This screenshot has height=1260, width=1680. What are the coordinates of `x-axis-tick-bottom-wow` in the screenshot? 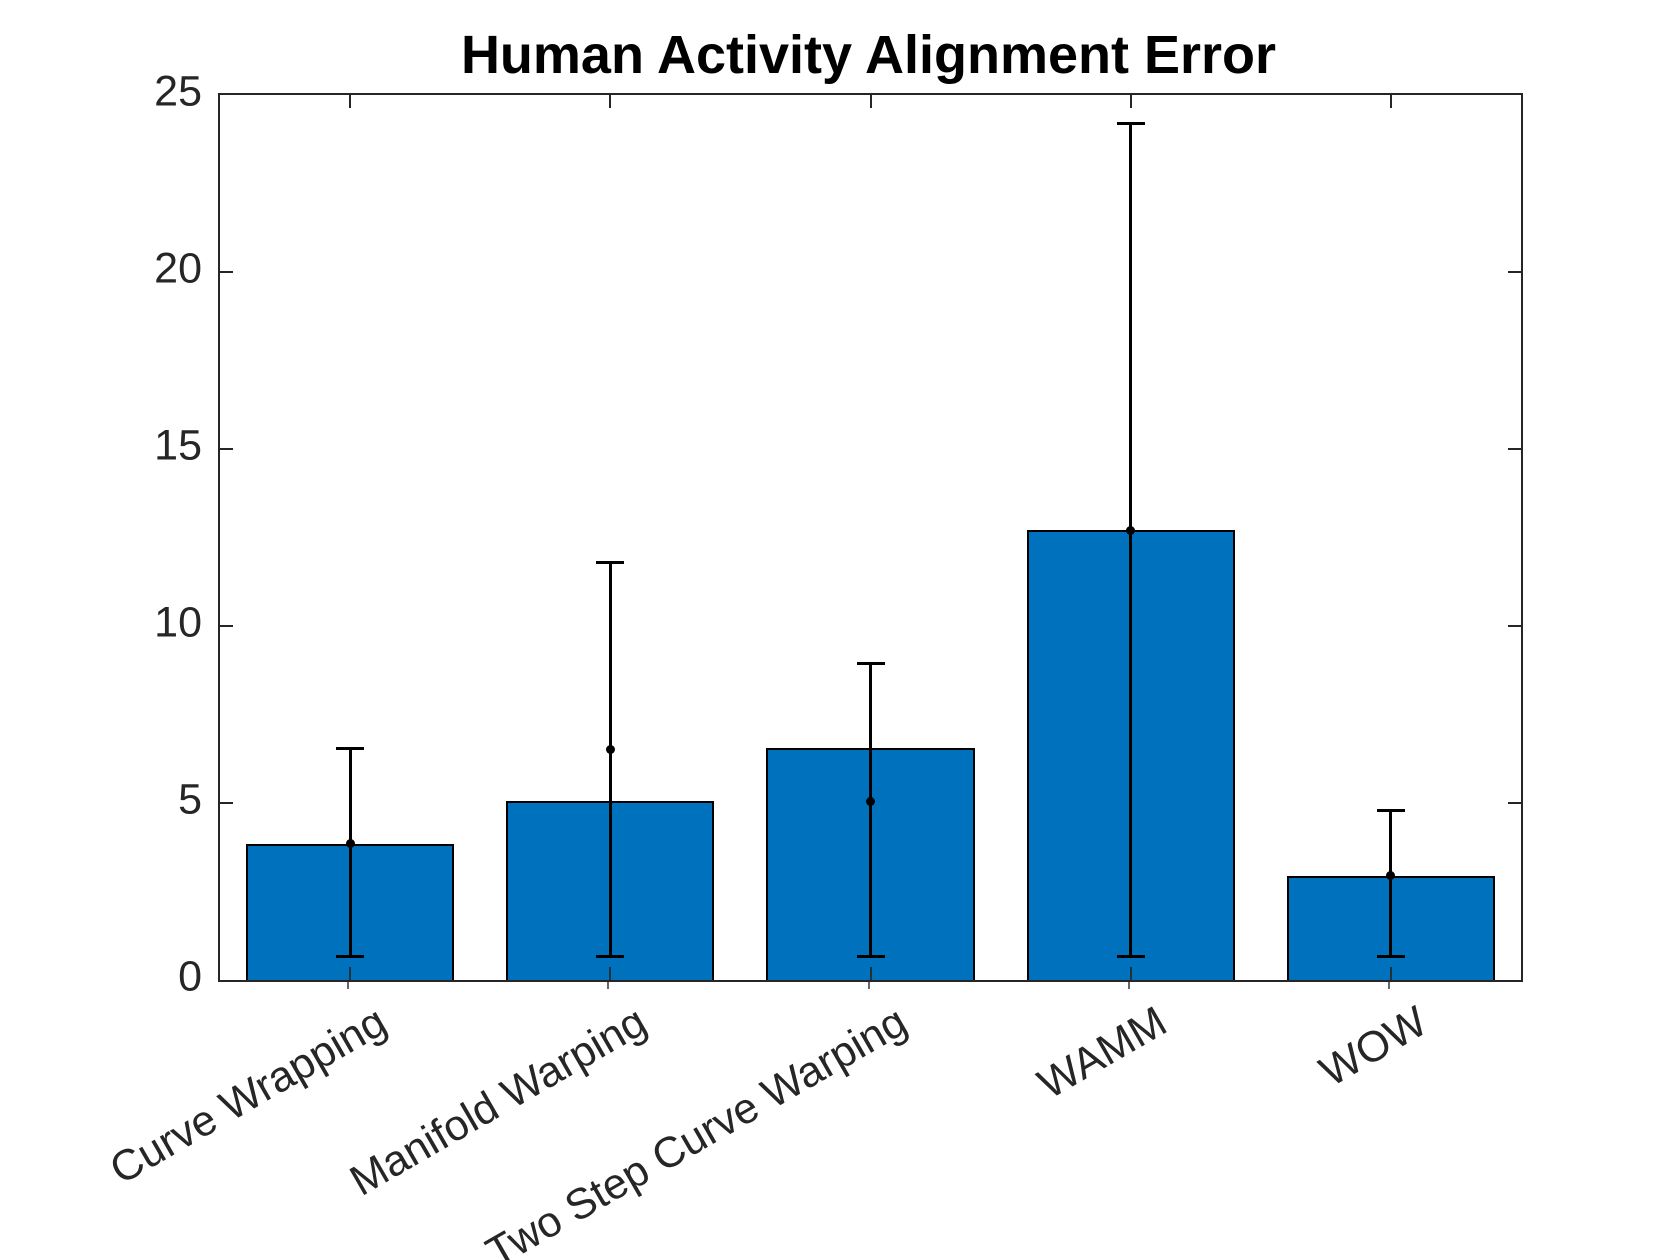 It's located at (1390, 973).